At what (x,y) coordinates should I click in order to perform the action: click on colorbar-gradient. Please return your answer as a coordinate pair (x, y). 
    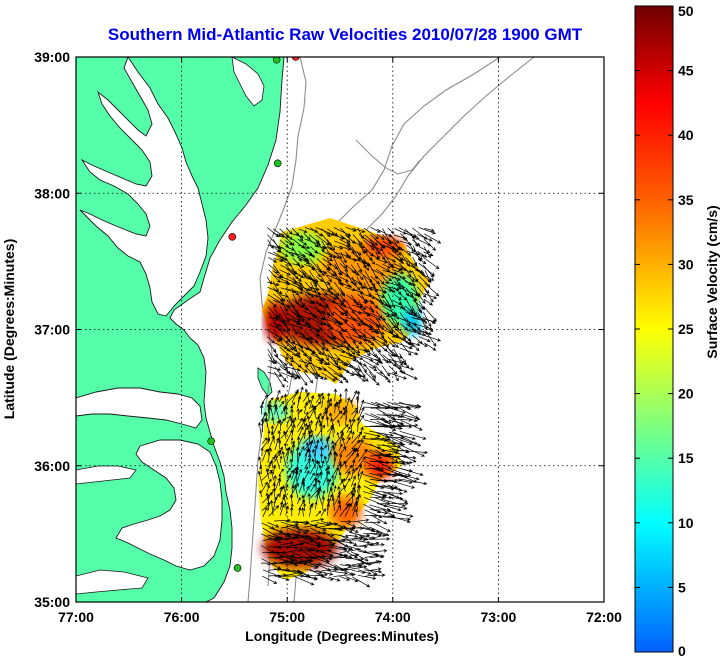
    Looking at the image, I should click on (654, 329).